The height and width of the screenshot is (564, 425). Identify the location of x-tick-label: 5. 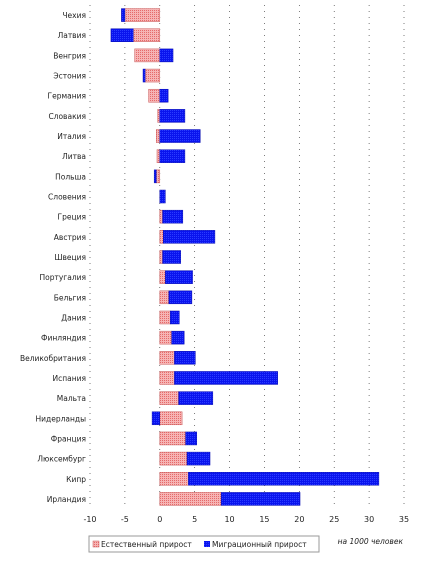
(194, 519).